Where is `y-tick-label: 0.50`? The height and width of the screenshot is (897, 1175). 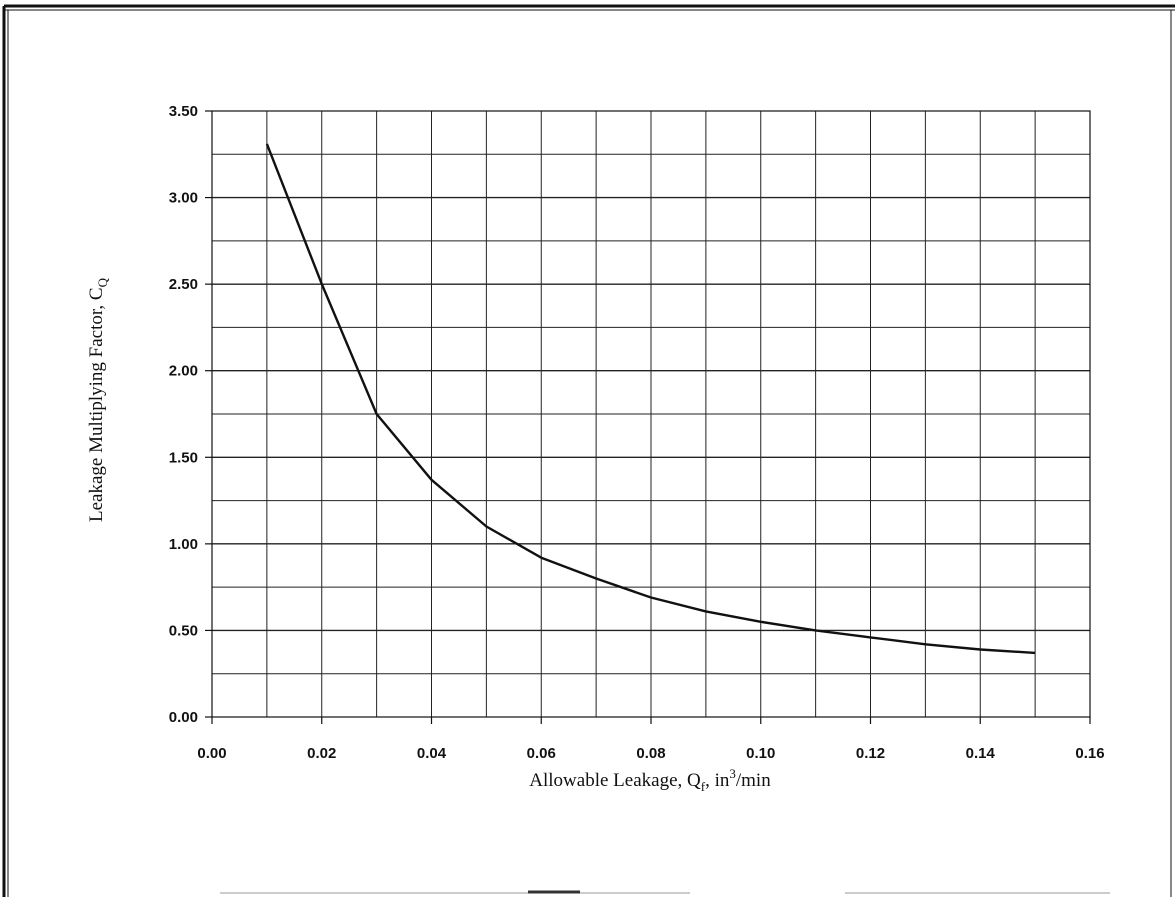 y-tick-label: 0.50 is located at coordinates (183, 630).